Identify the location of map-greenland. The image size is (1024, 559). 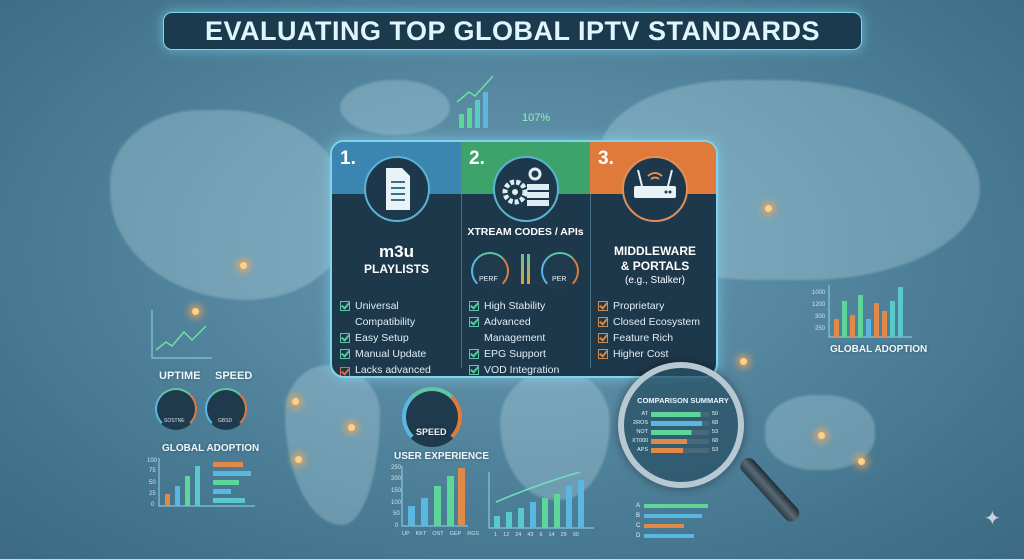
(395, 107).